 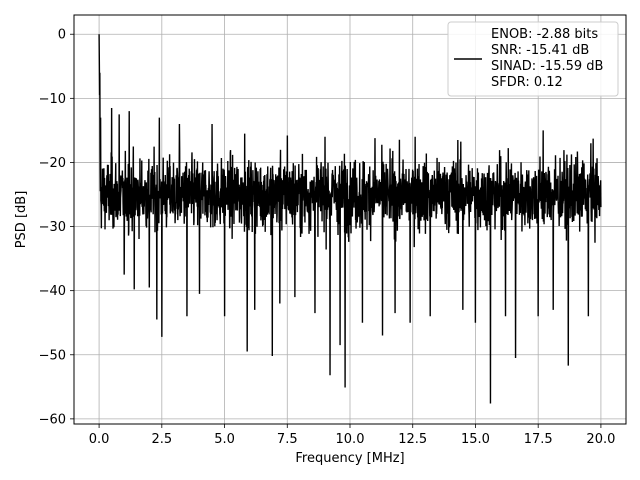 I want to click on legend-box, so click(x=533, y=59).